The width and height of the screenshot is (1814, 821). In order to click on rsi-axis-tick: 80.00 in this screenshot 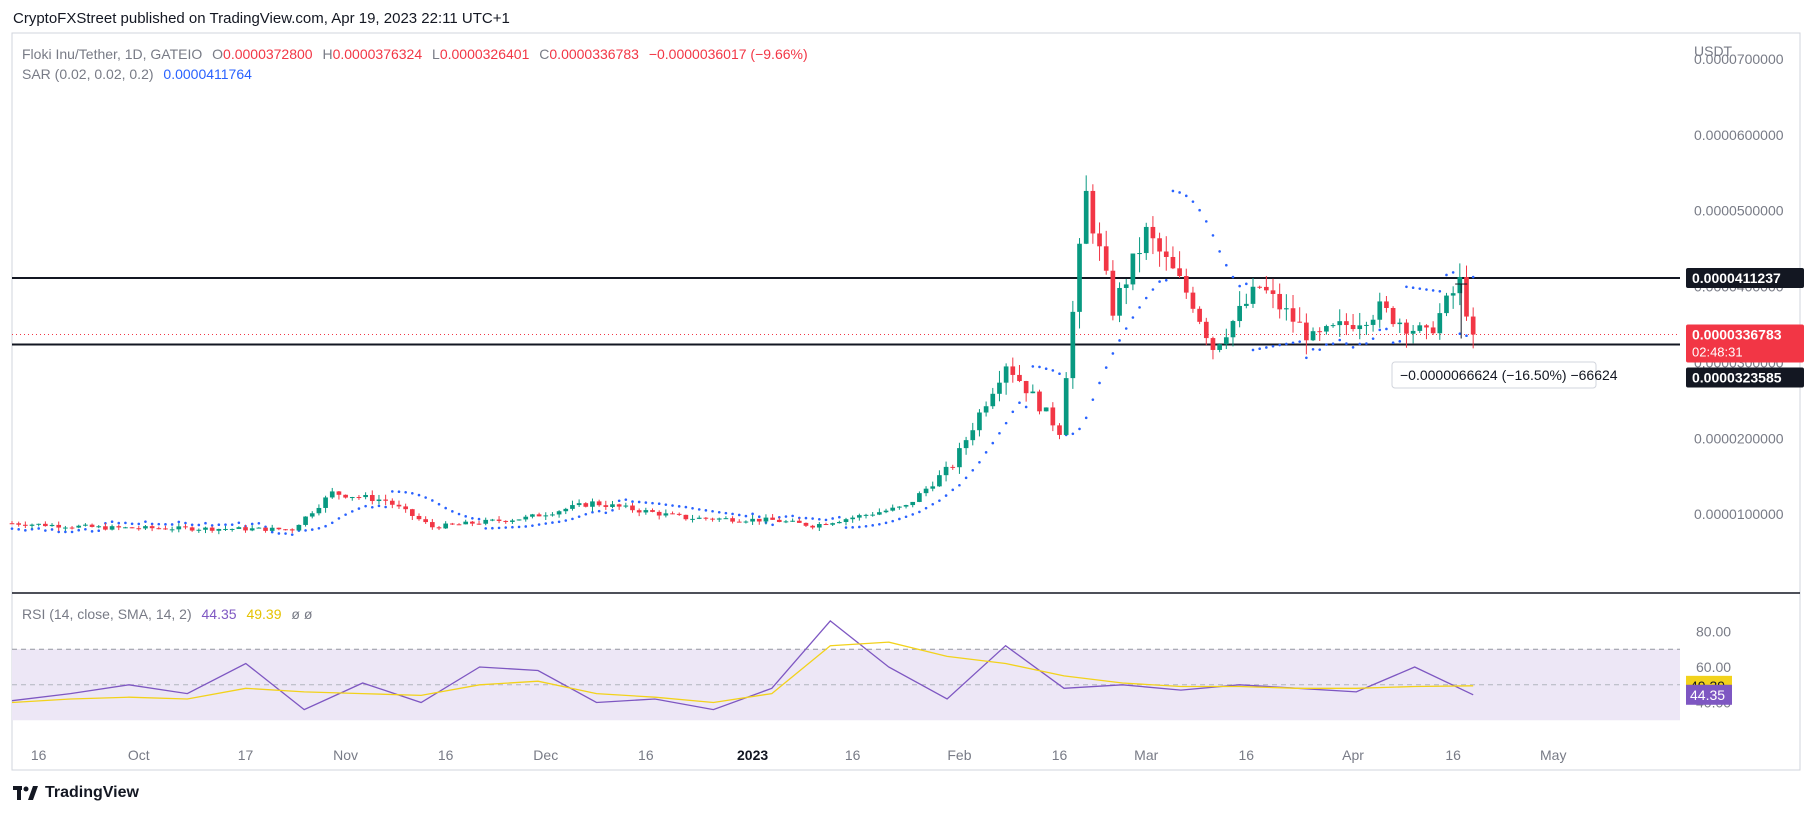, I will do `click(1713, 632)`.